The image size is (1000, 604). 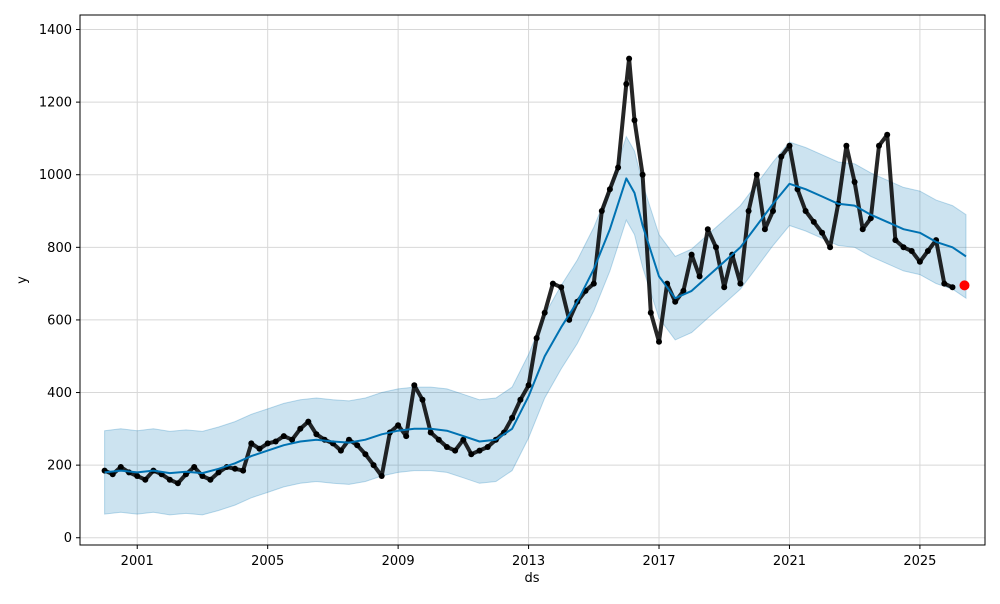 I want to click on y-tick-label: 1400, so click(x=55, y=30).